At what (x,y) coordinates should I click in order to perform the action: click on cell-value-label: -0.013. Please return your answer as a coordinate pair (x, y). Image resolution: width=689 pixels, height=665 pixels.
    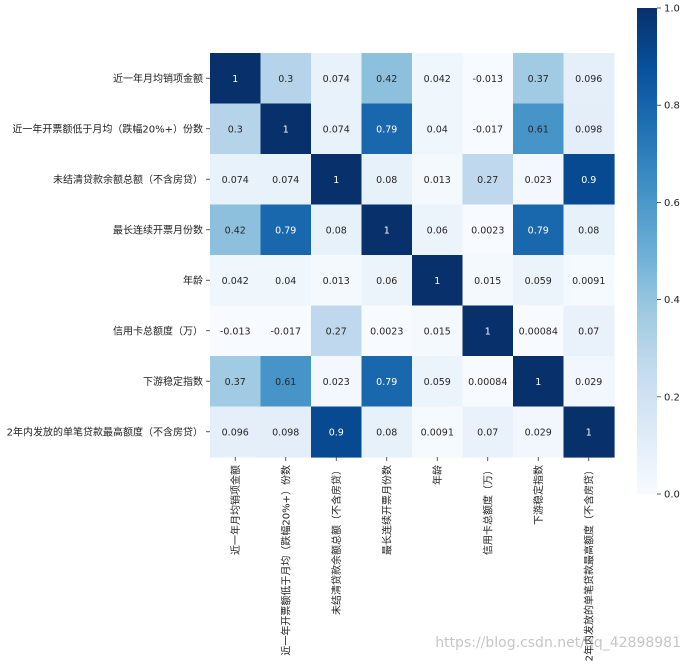
    Looking at the image, I should click on (235, 331).